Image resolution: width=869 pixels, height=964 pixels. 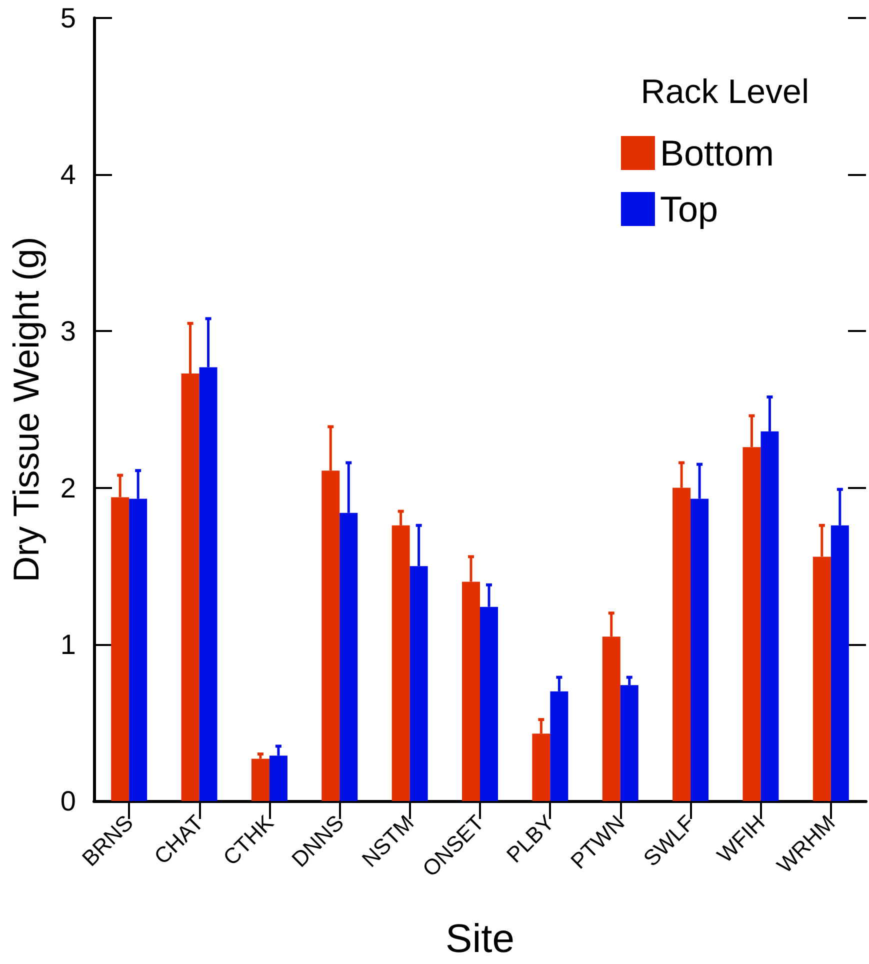 What do you see at coordinates (68, 18) in the screenshot?
I see `y-tick-label: 5` at bounding box center [68, 18].